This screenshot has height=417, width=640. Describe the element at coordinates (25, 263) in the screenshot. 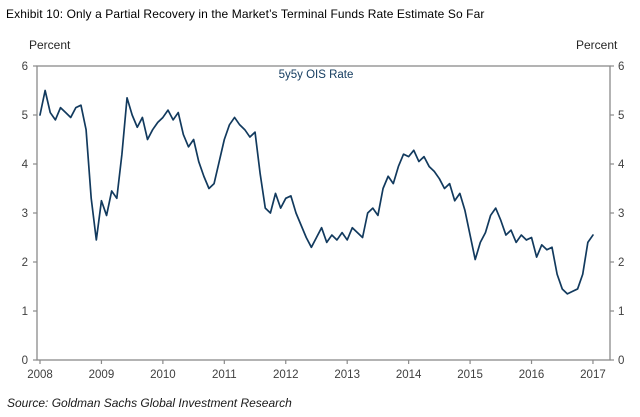

I see `y-tick-label-left: 2` at that location.